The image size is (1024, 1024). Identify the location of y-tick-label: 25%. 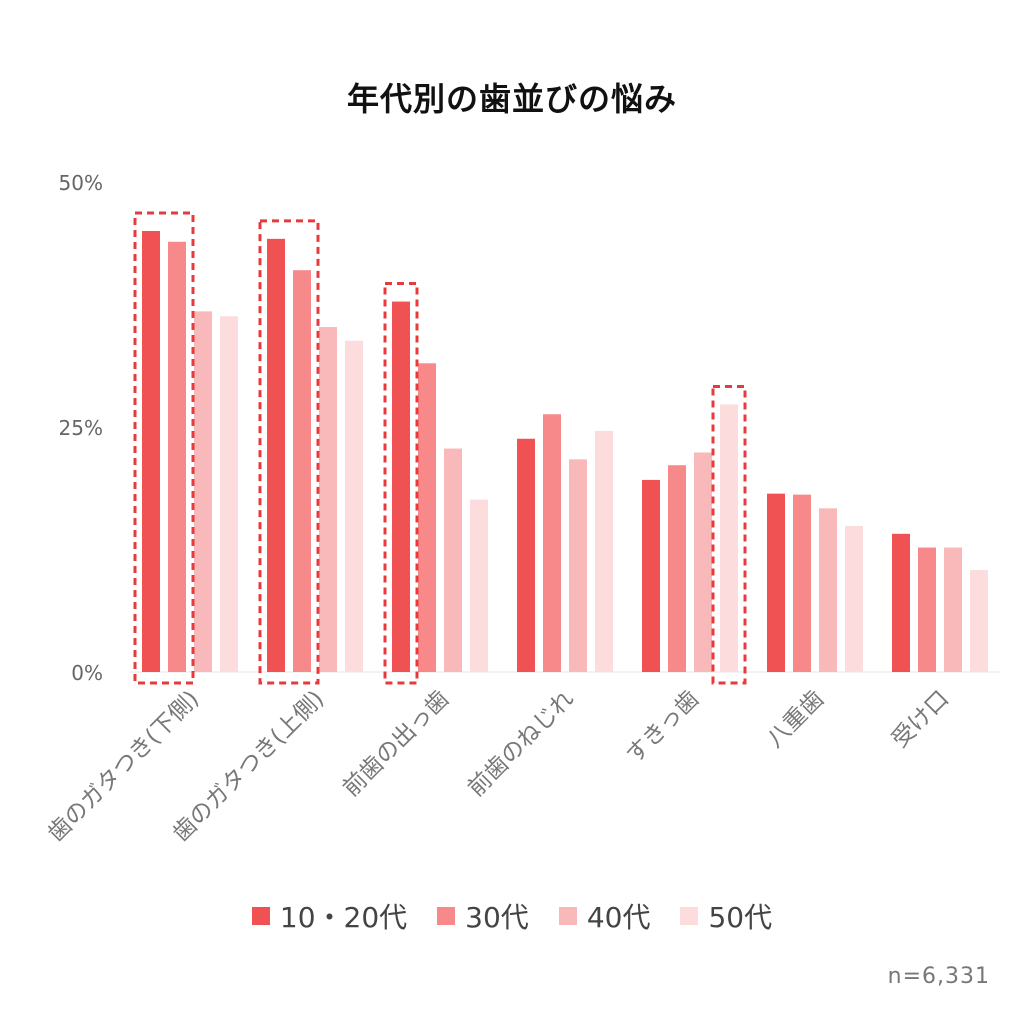
(81, 428).